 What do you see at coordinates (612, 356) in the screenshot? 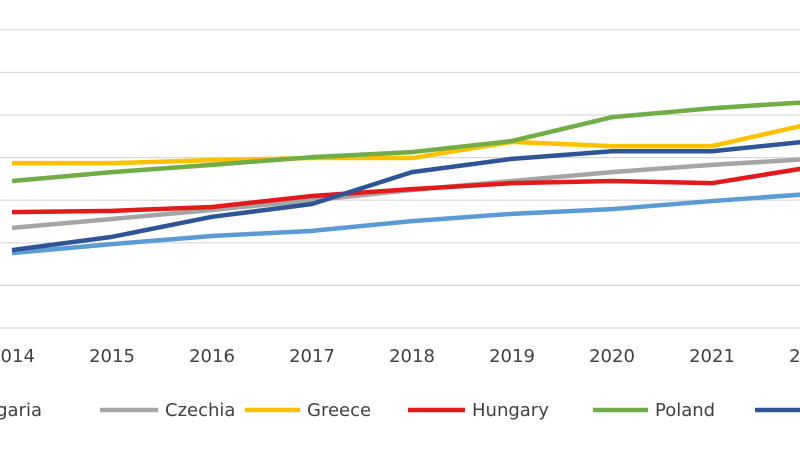
I see `x-tick-label: 2020` at bounding box center [612, 356].